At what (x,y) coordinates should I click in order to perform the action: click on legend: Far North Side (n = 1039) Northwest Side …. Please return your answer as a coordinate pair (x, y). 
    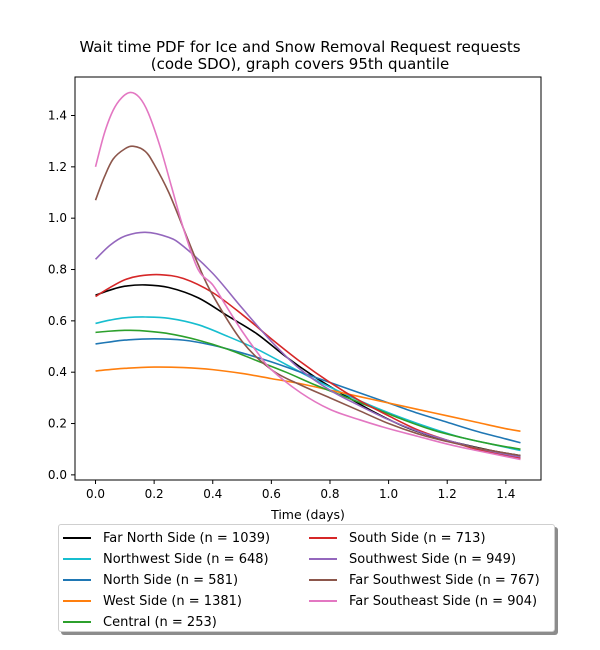
    Looking at the image, I should click on (306, 578).